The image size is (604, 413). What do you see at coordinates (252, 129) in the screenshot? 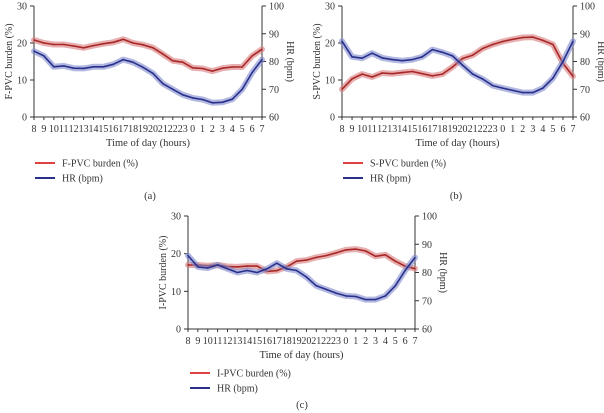
I see `x-tick-label: 6` at bounding box center [252, 129].